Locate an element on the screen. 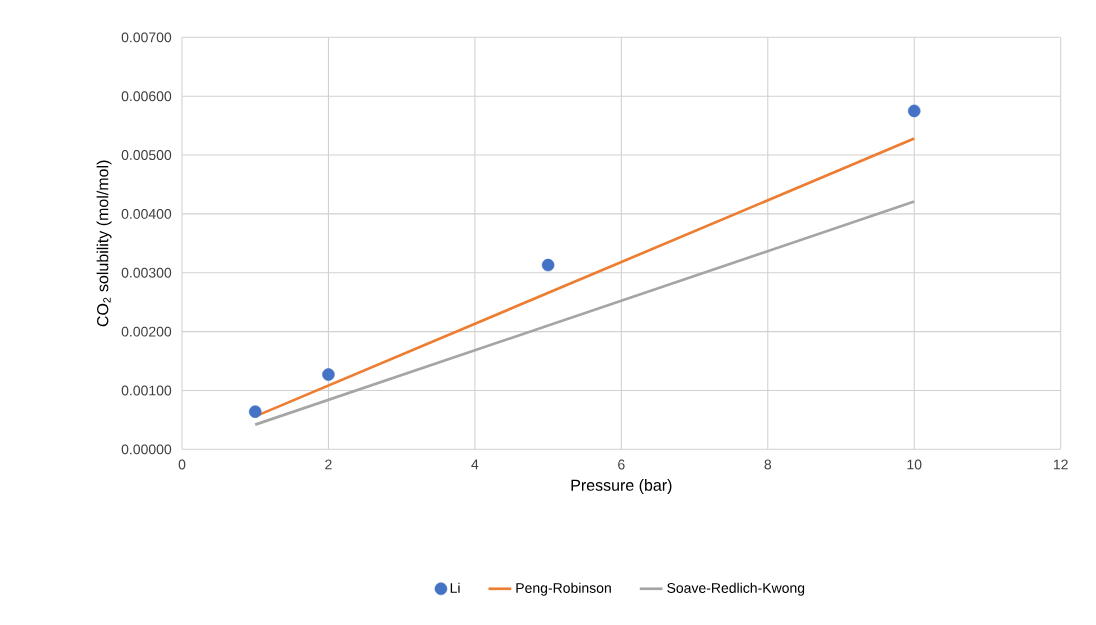 Image resolution: width=1096 pixels, height=625 pixels. legend-label: Peng-Robinson is located at coordinates (563, 589).